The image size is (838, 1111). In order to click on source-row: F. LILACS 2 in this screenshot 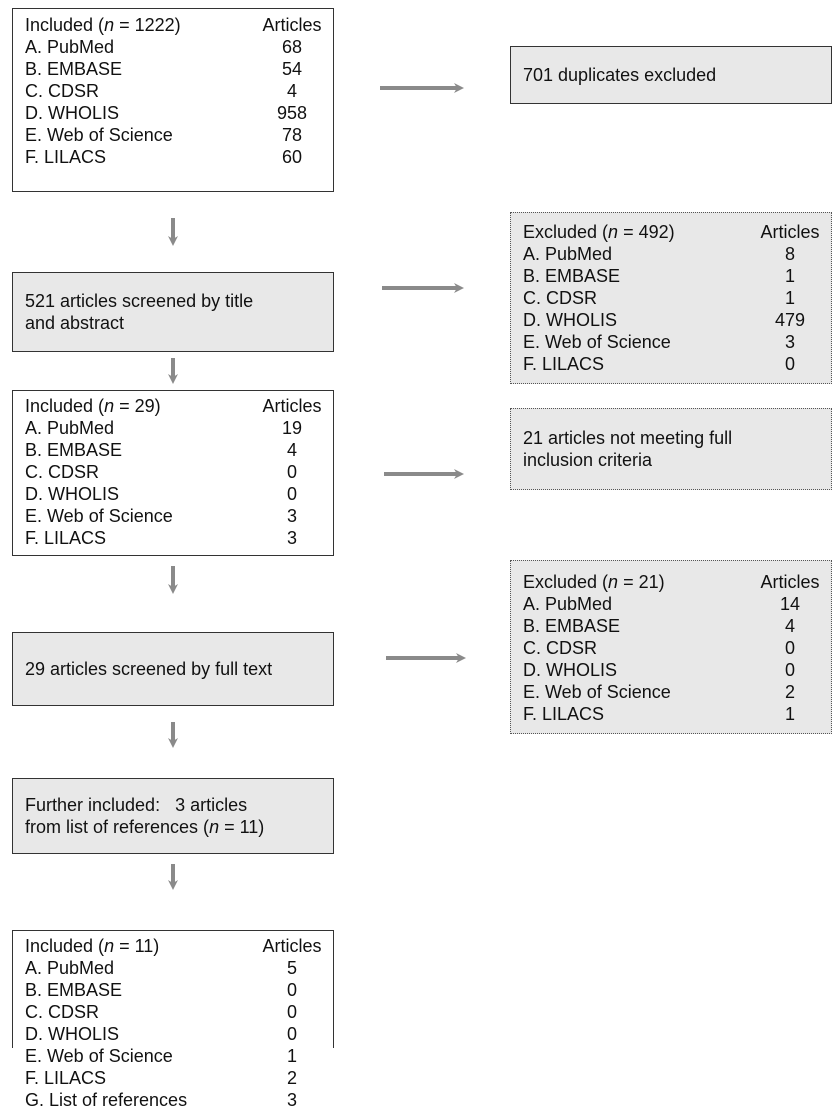, I will do `click(175, 1078)`.